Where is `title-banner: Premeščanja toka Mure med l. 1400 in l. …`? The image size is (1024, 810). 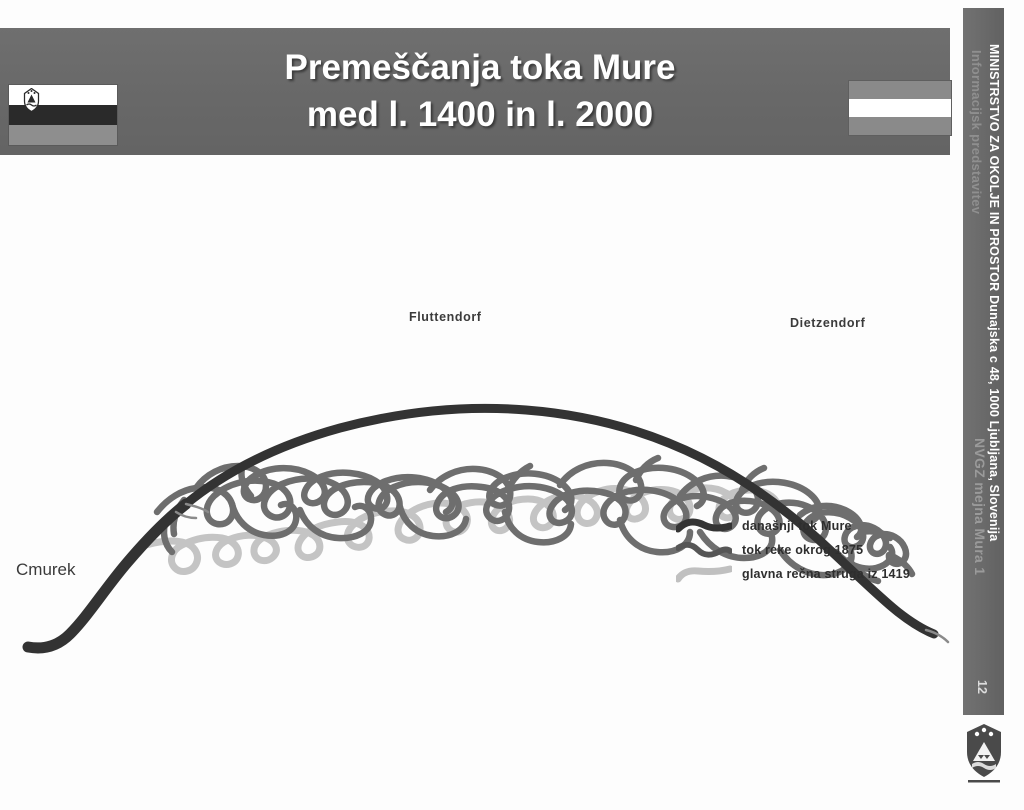 title-banner: Premeščanja toka Mure med l. 1400 in l. … is located at coordinates (475, 91).